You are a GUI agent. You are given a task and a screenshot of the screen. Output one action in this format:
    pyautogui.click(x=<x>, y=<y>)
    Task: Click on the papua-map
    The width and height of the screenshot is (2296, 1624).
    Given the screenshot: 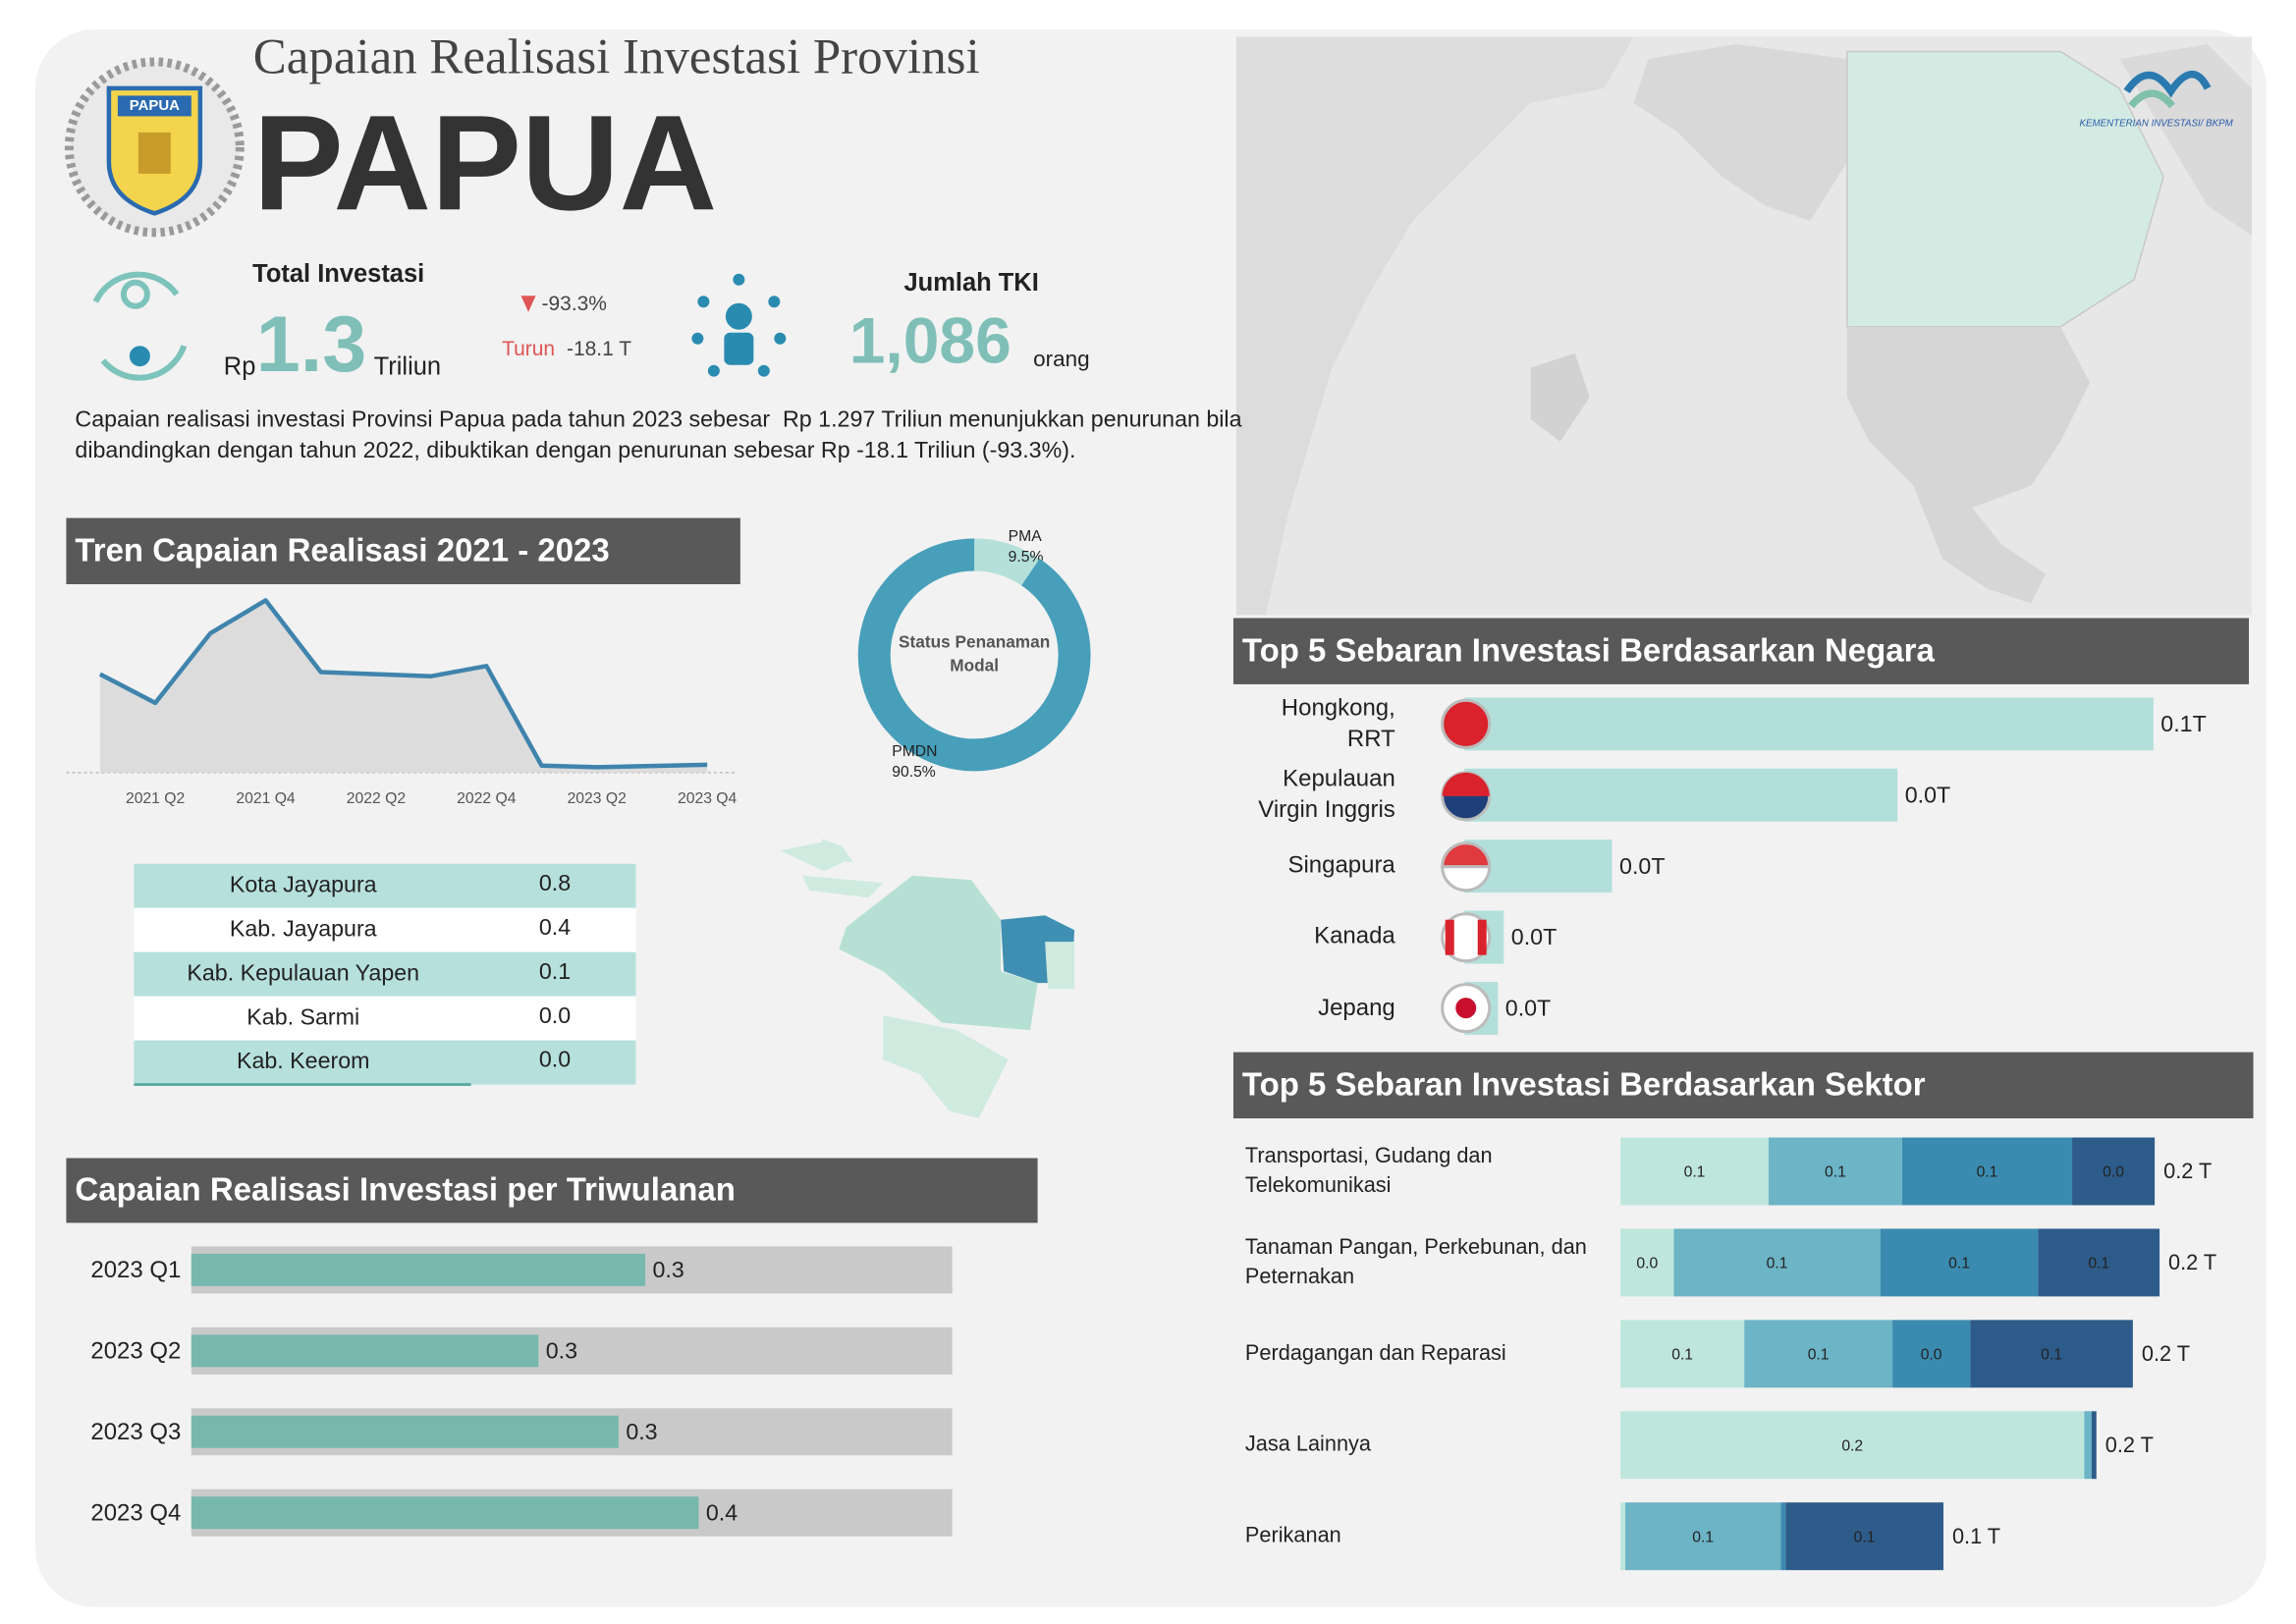 What is the action you would take?
    pyautogui.click(x=927, y=979)
    